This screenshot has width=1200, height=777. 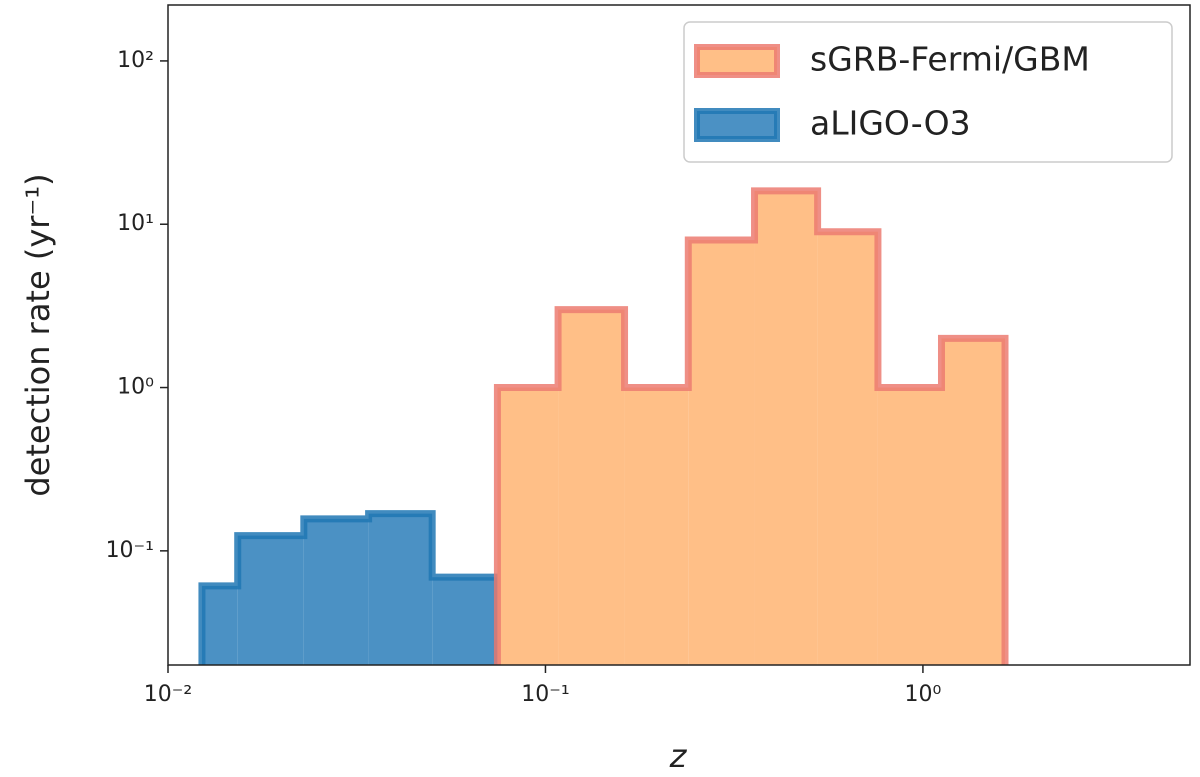 I want to click on legend-box, so click(x=928, y=92).